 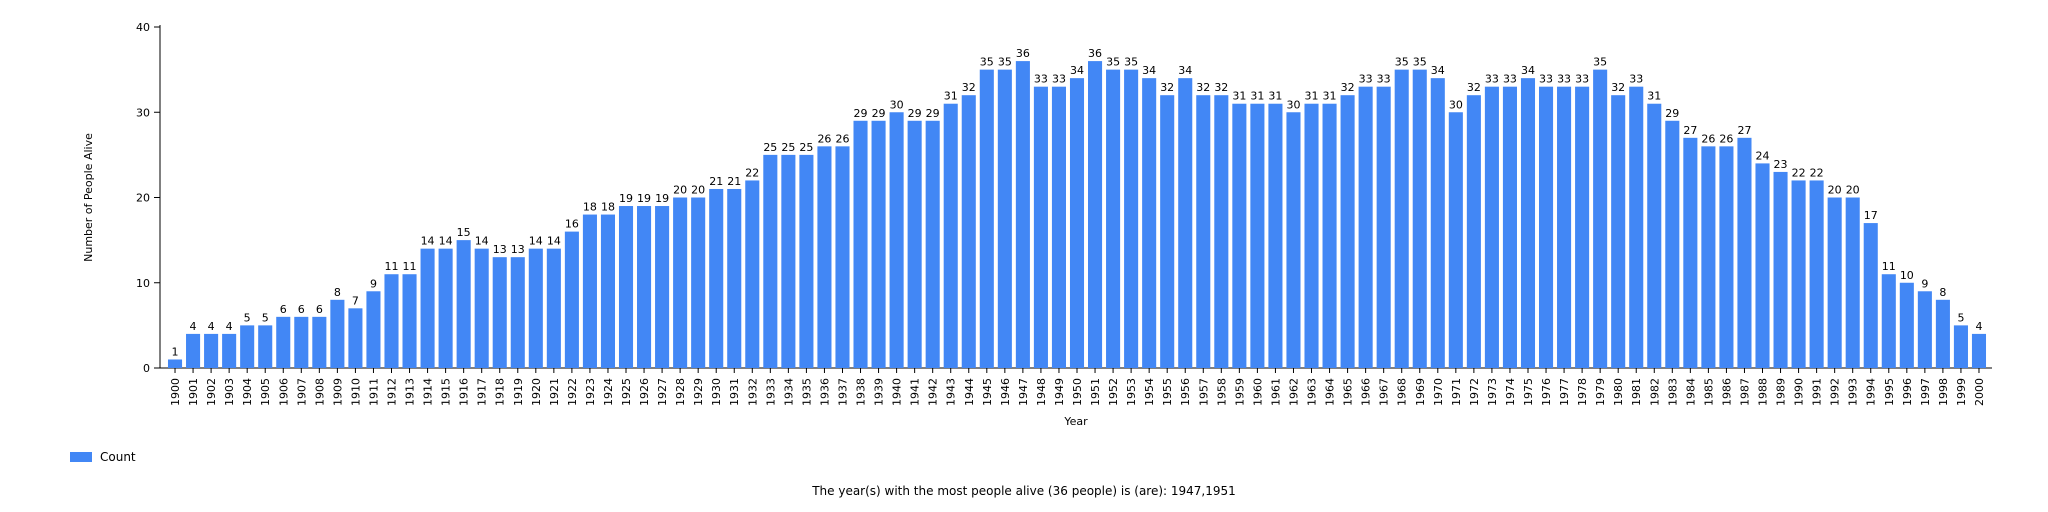 What do you see at coordinates (572, 224) in the screenshot?
I see `bar-value-label: 16` at bounding box center [572, 224].